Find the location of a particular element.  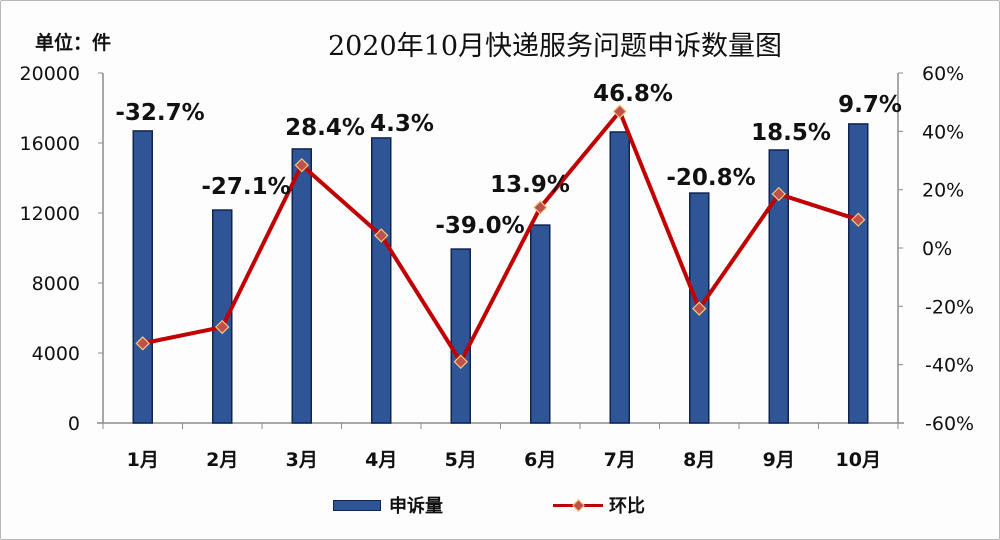

right-axis-tick-label: 60% is located at coordinates (943, 74).